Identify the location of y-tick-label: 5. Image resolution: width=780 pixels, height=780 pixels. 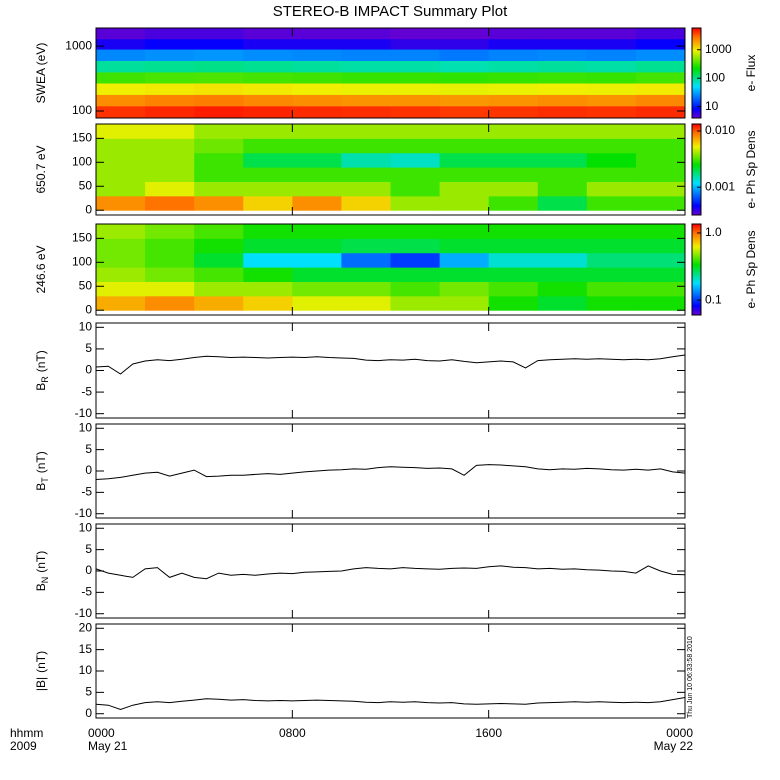
(88, 692).